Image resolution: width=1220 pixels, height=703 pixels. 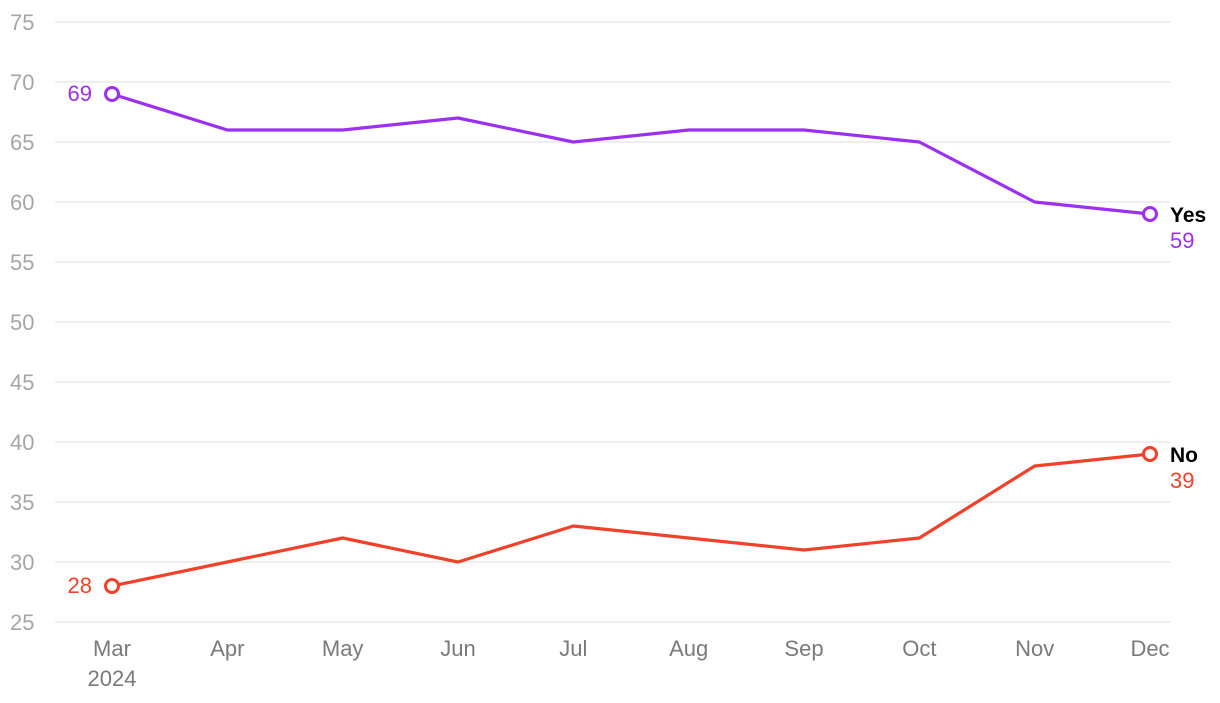 What do you see at coordinates (803, 648) in the screenshot?
I see `x-tick-label: Sep` at bounding box center [803, 648].